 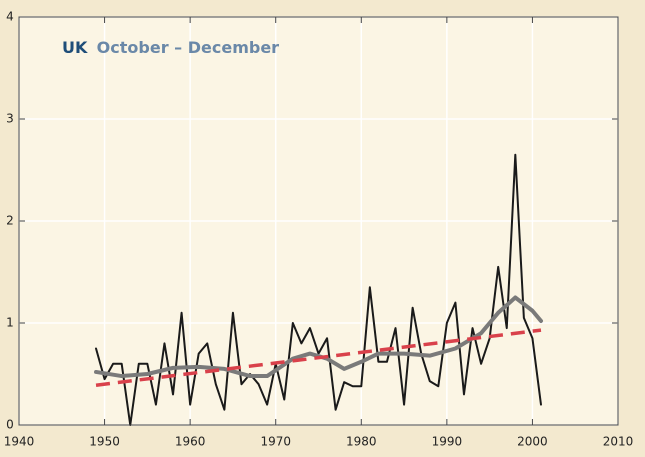 What do you see at coordinates (10, 119) in the screenshot?
I see `y-tick-label: 3` at bounding box center [10, 119].